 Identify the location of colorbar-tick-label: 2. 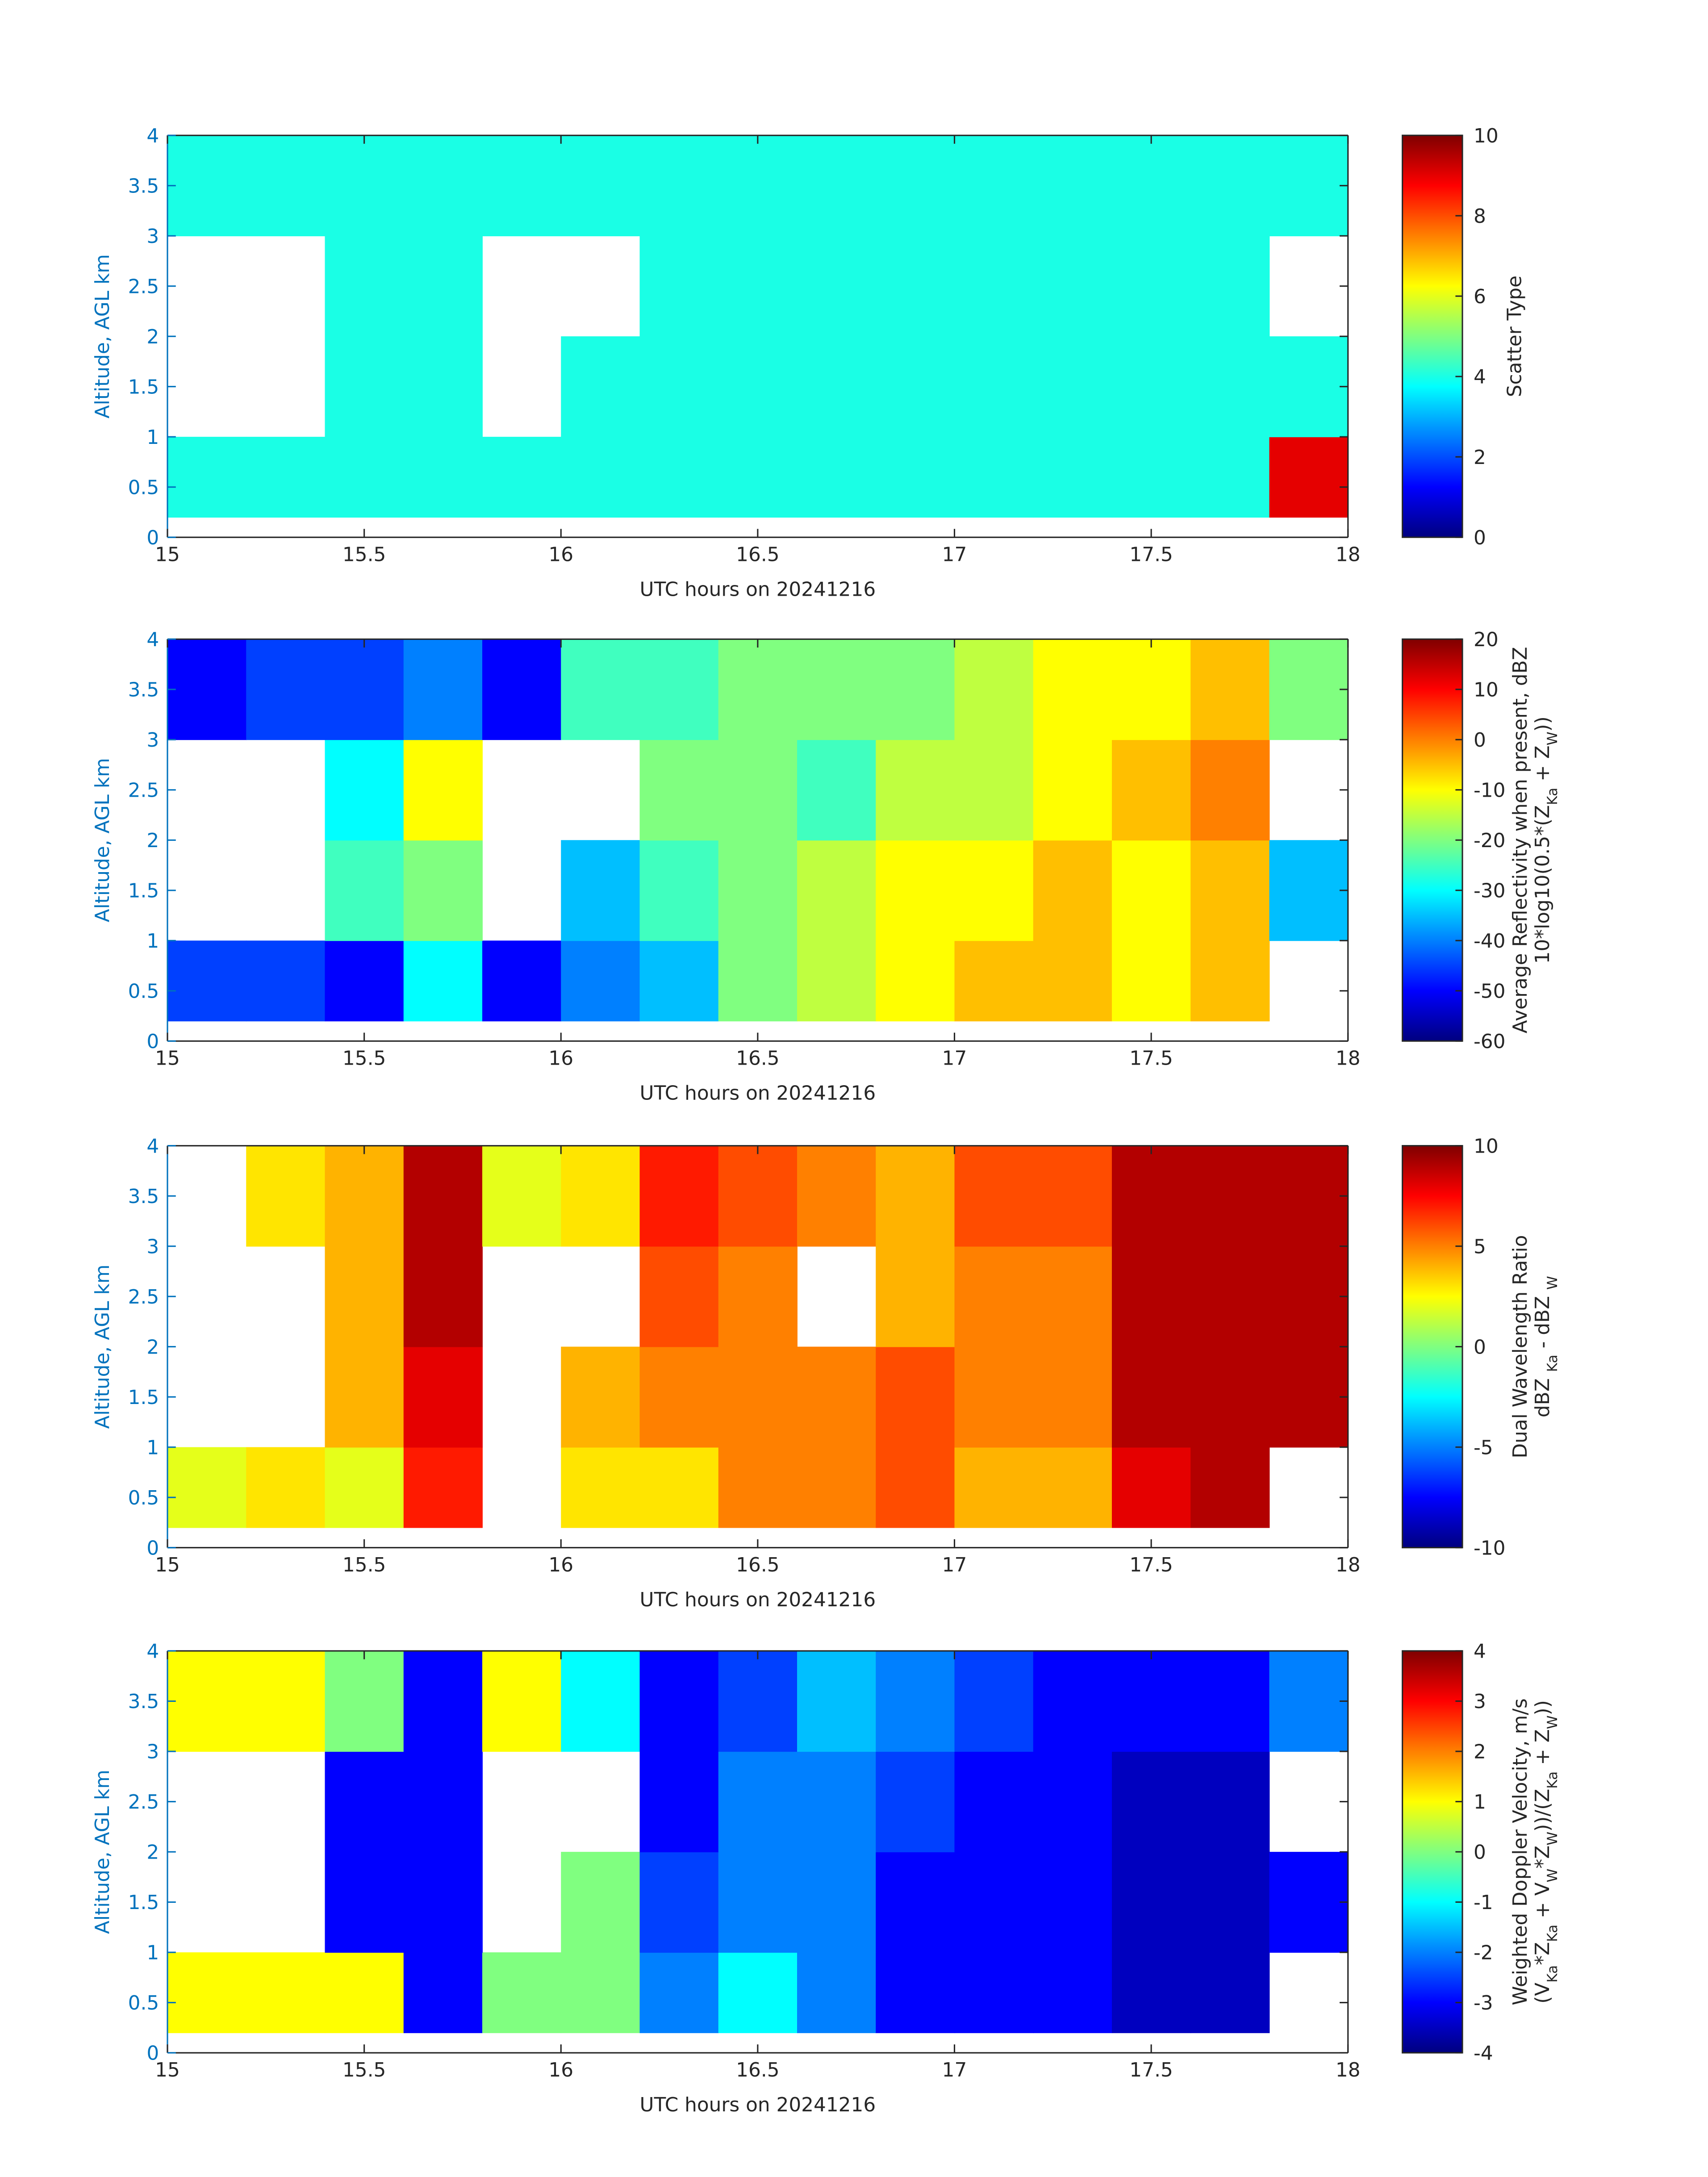
(1480, 1751).